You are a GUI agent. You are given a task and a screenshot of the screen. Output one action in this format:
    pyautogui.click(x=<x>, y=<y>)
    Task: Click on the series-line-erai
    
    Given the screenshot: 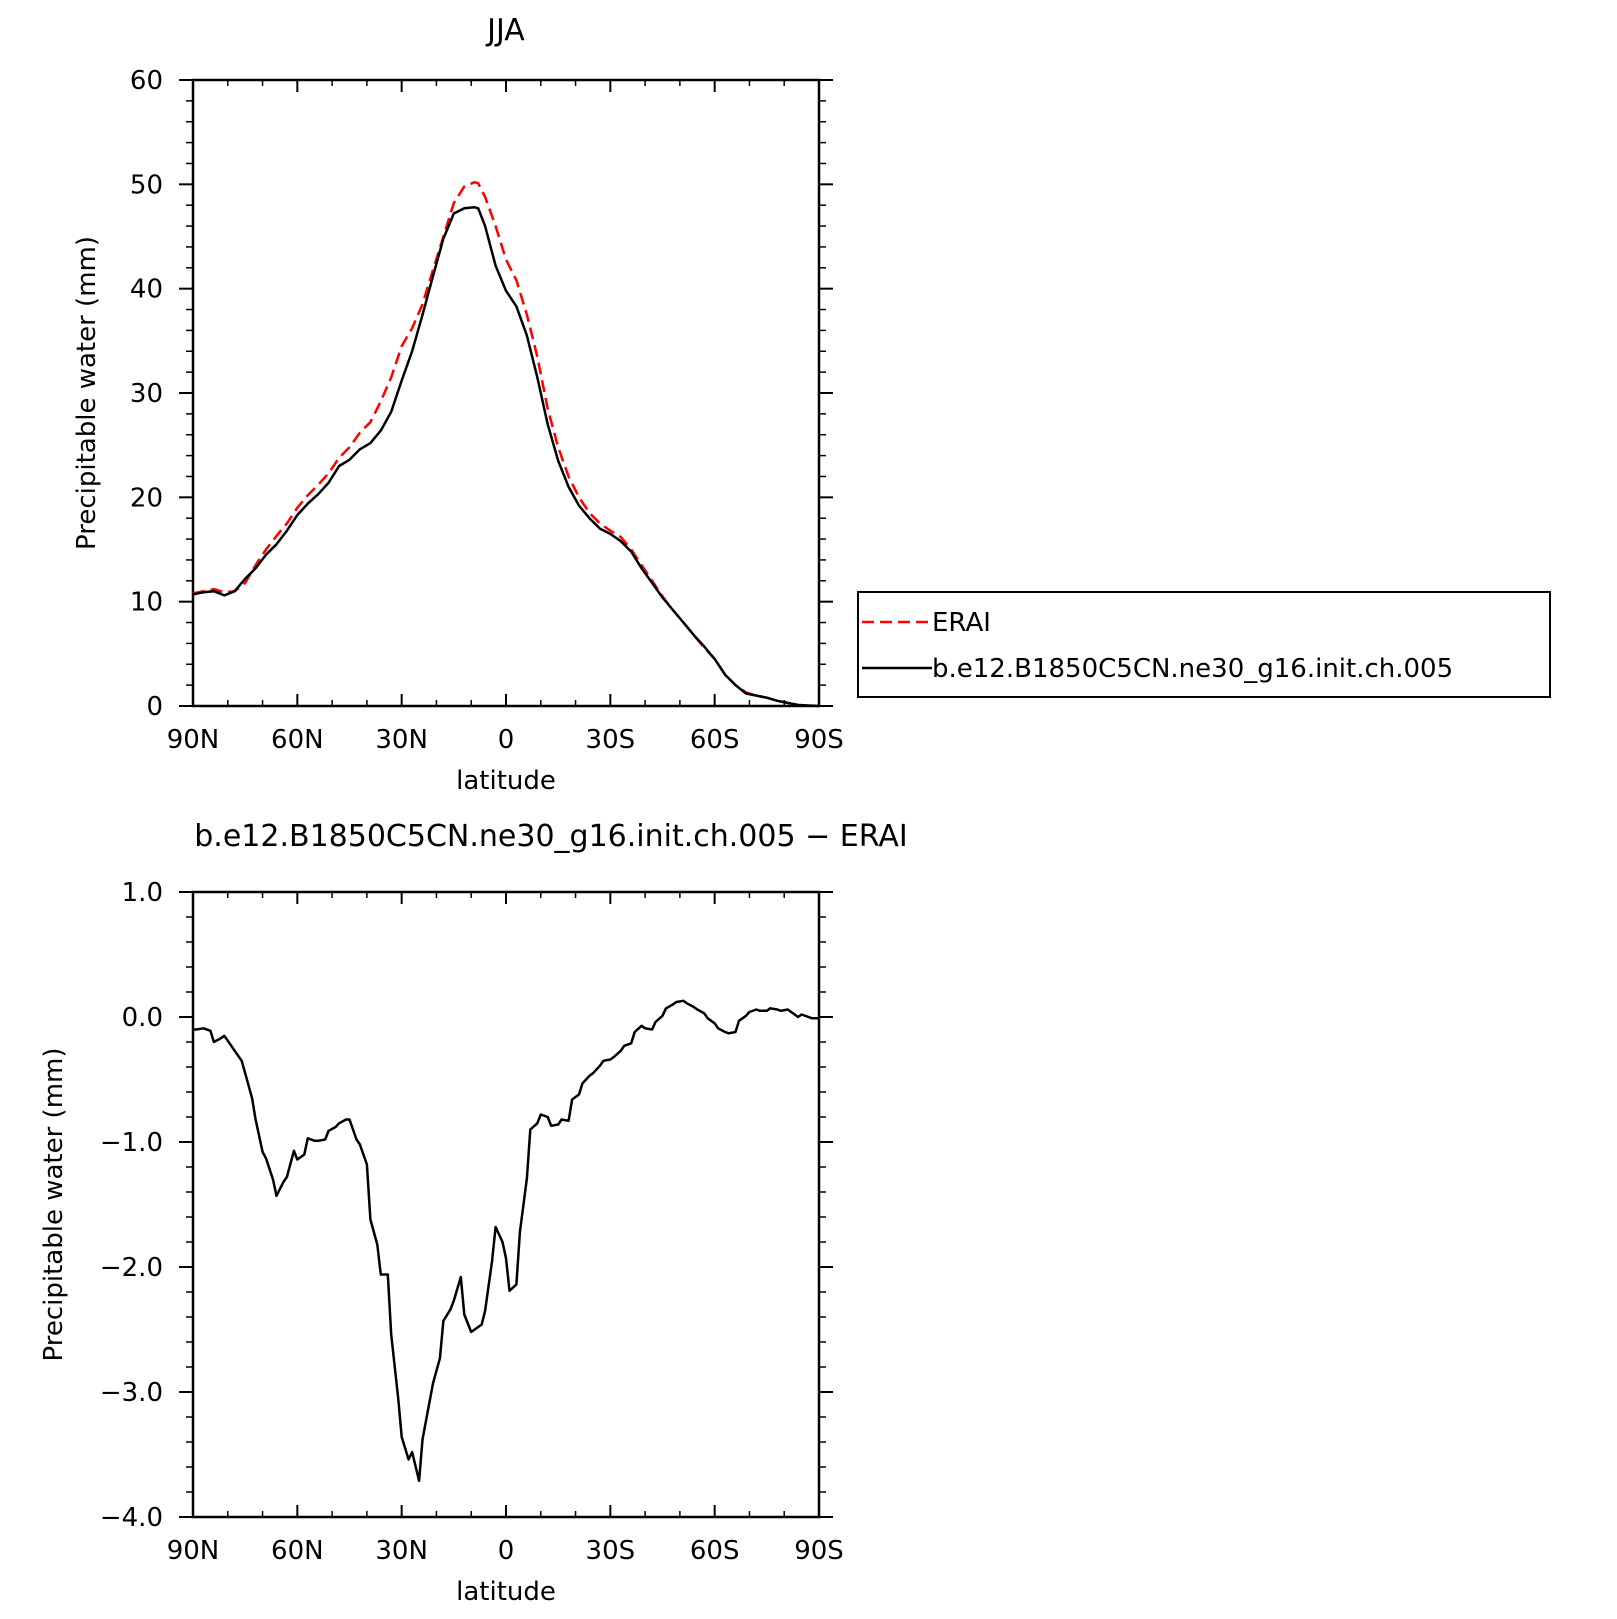 What is the action you would take?
    pyautogui.click(x=506, y=444)
    